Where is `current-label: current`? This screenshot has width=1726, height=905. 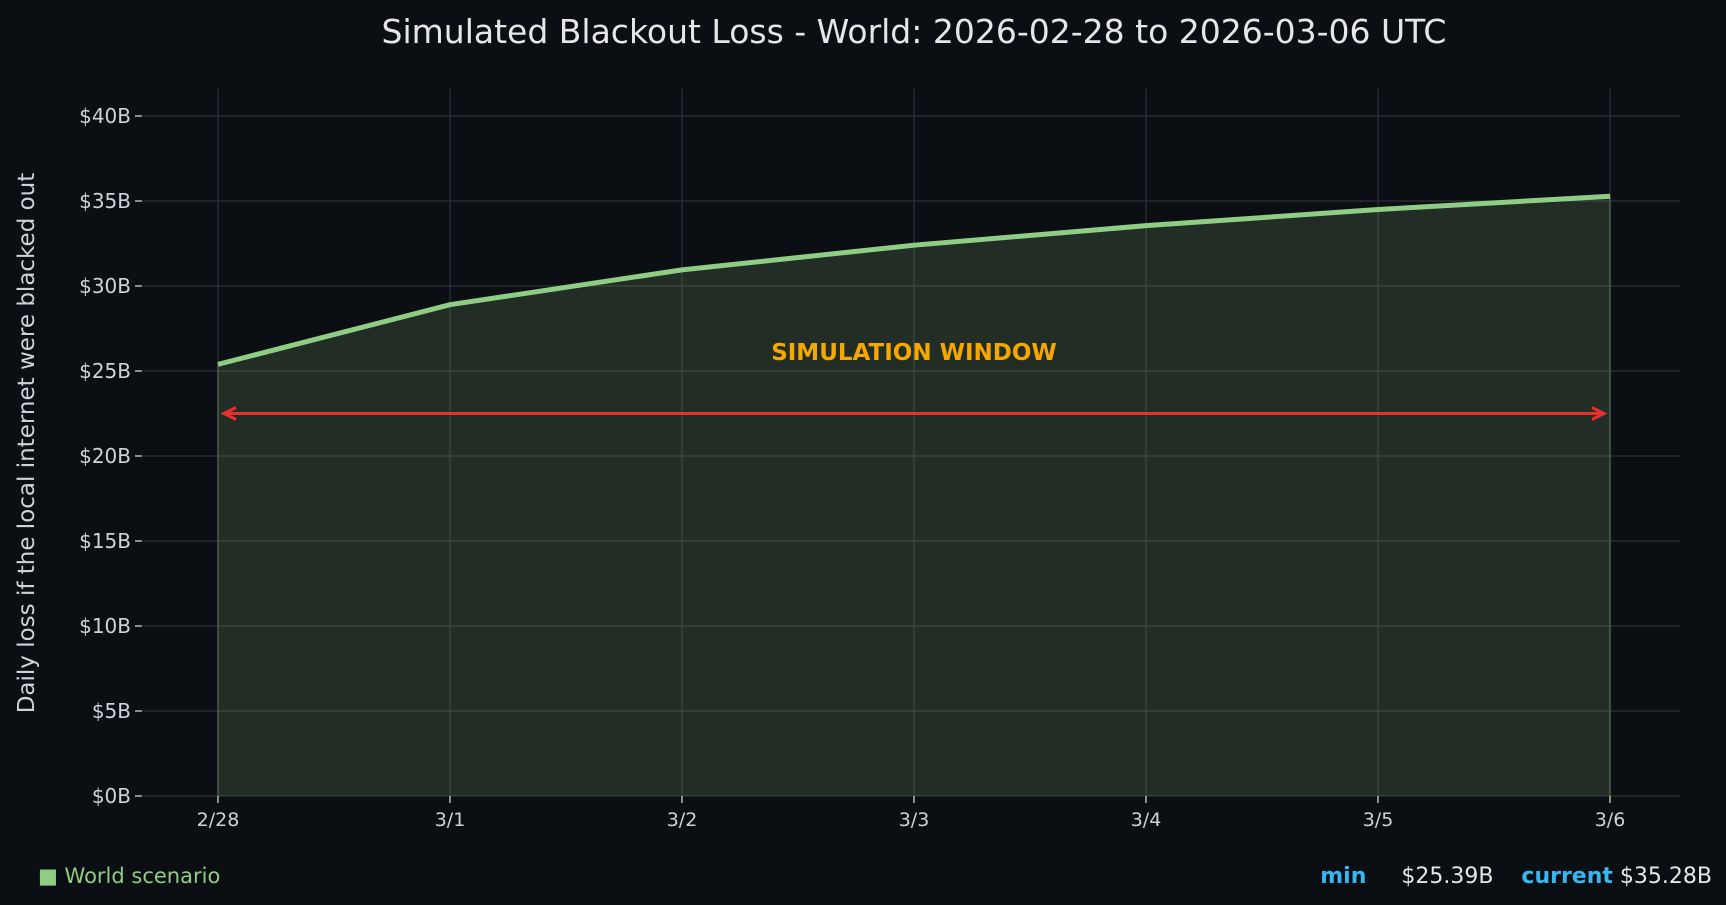
current-label: current is located at coordinates (1567, 876).